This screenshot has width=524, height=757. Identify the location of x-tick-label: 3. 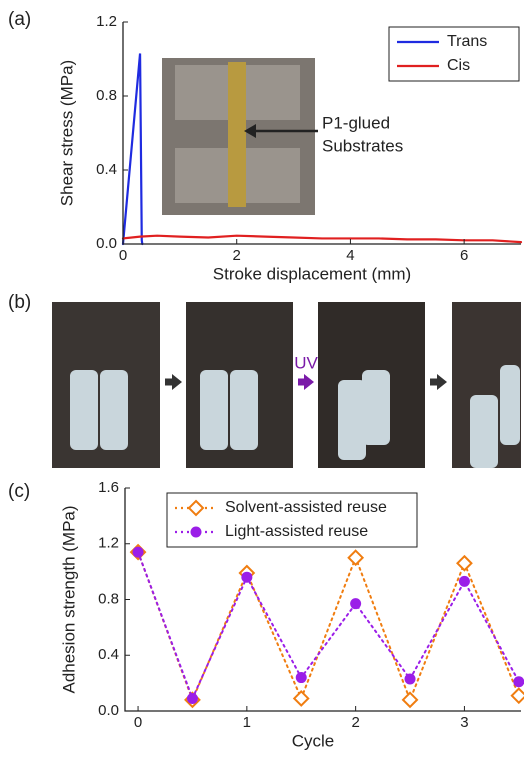
(464, 722).